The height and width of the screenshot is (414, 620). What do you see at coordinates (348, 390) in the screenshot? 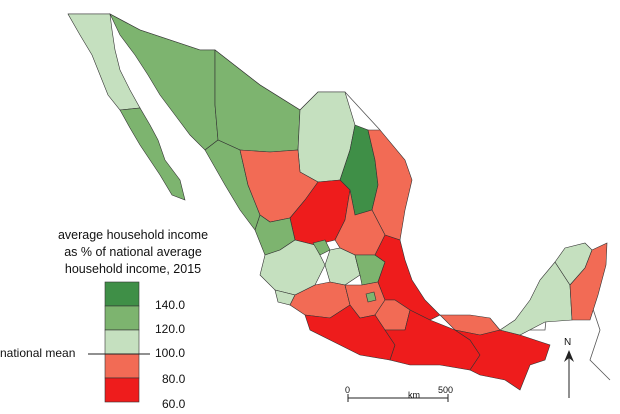
I see `scale-start-label: 0` at bounding box center [348, 390].